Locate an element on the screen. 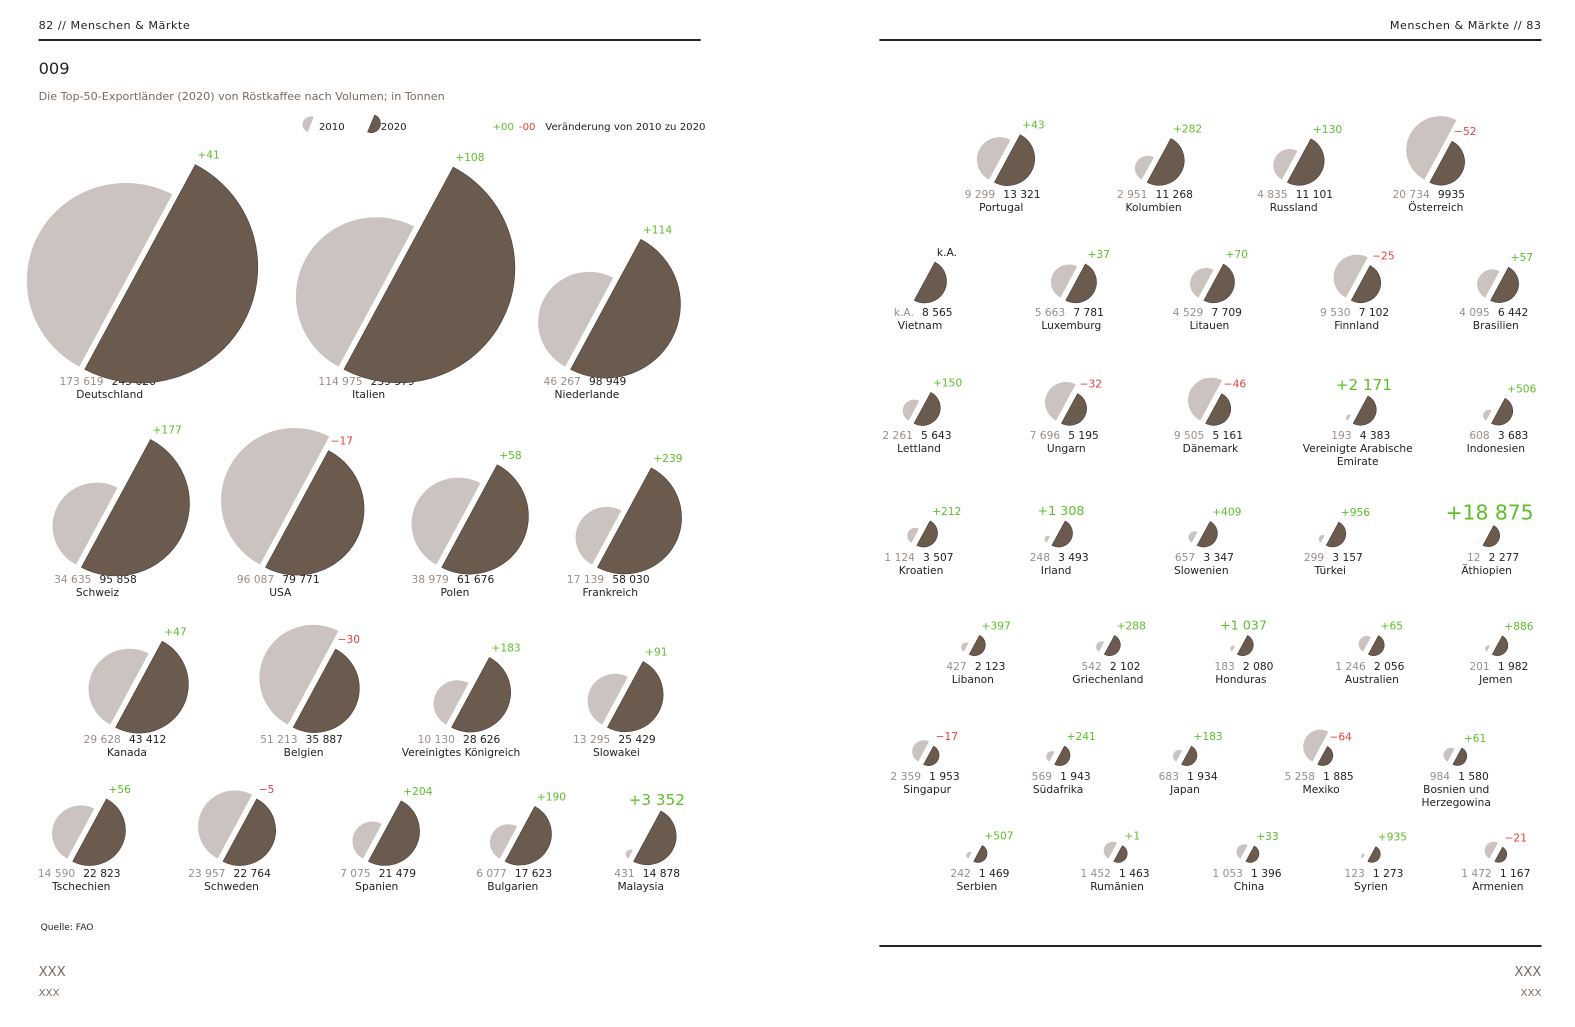 Image resolution: width=1575 pixels, height=1027 pixels. change-label: +47 is located at coordinates (175, 632).